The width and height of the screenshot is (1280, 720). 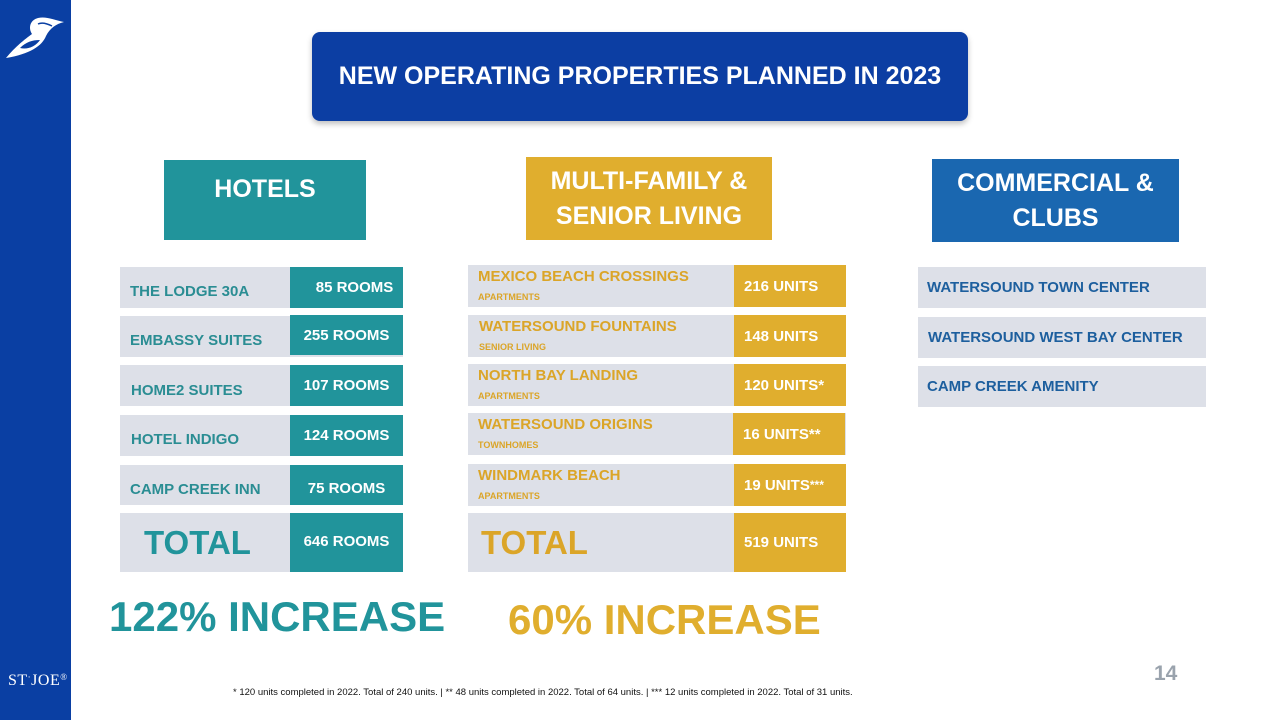 What do you see at coordinates (790, 485) in the screenshot?
I see `property-units: 19 UNITS ***` at bounding box center [790, 485].